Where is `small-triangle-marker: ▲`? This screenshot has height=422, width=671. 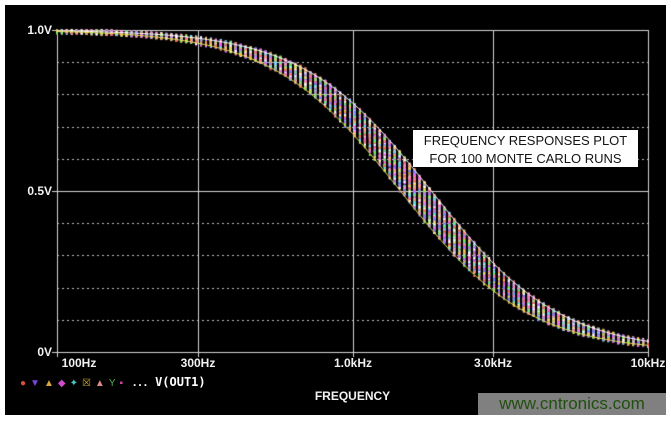 small-triangle-marker: ▲ is located at coordinates (99, 383).